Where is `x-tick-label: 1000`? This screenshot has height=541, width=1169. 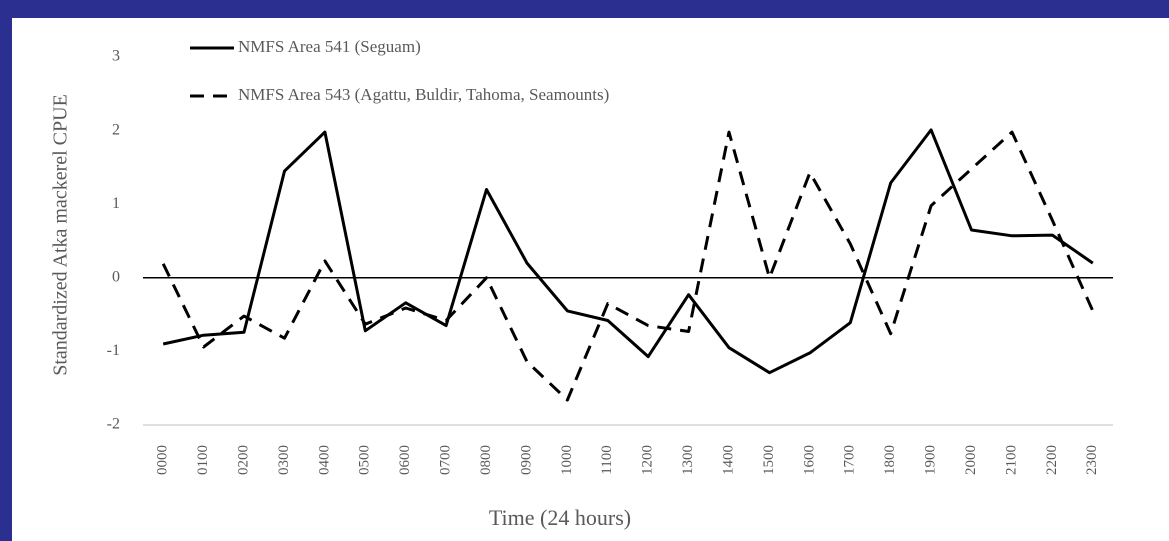
x-tick-label: 1000 is located at coordinates (567, 460).